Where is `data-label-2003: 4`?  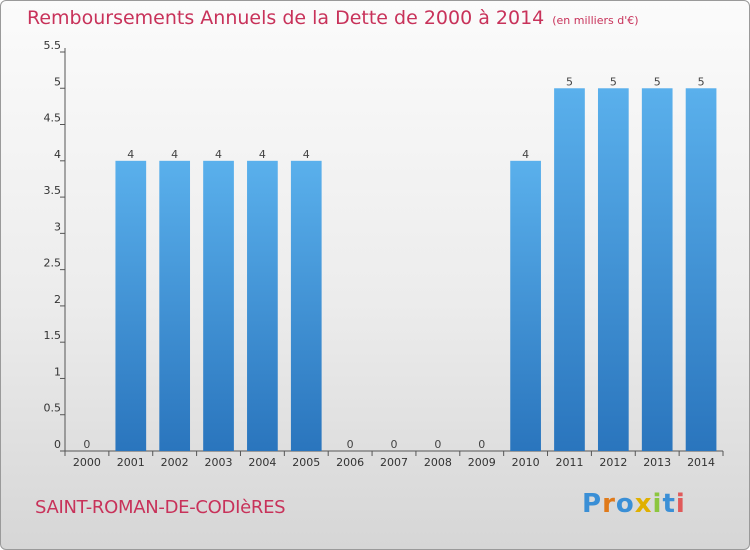
data-label-2003: 4 is located at coordinates (218, 154).